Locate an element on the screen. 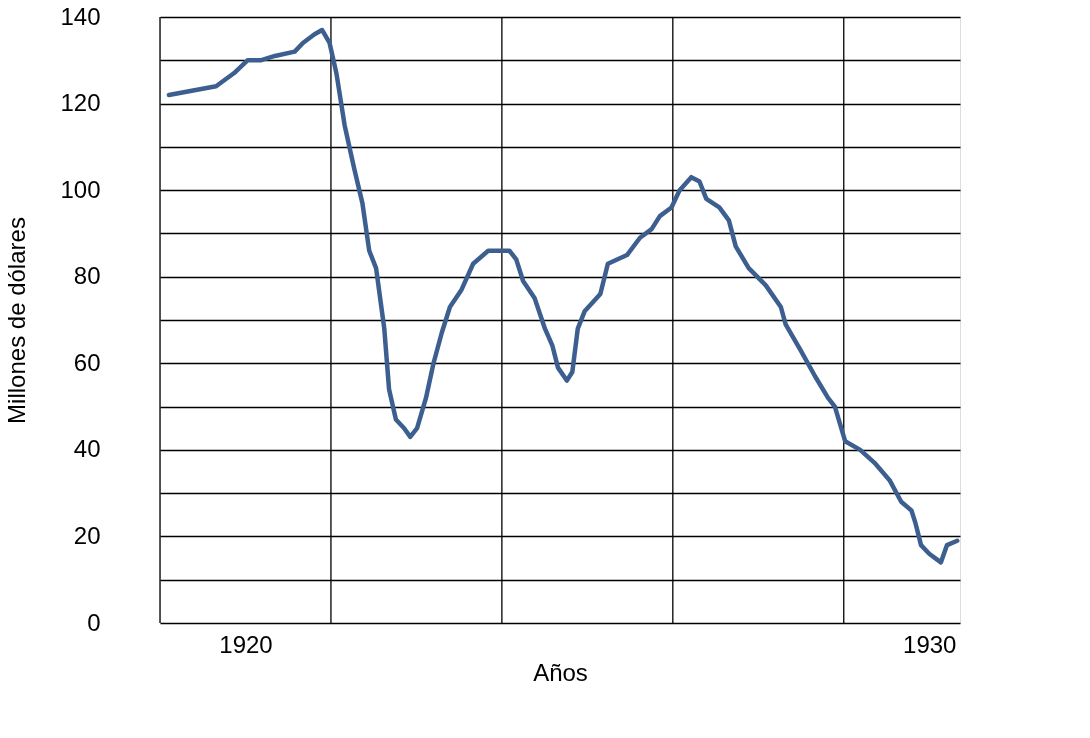  y-tick-label: 120 is located at coordinates (80, 103).